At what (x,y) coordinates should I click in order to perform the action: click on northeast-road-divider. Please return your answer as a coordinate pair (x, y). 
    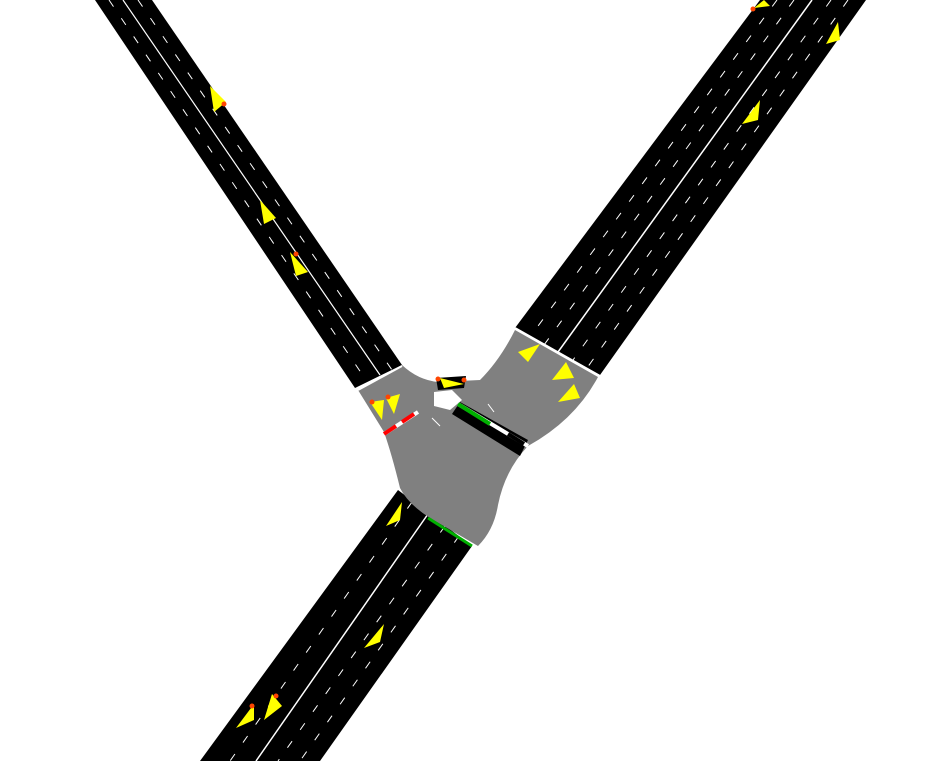
    Looking at the image, I should click on (685, 176).